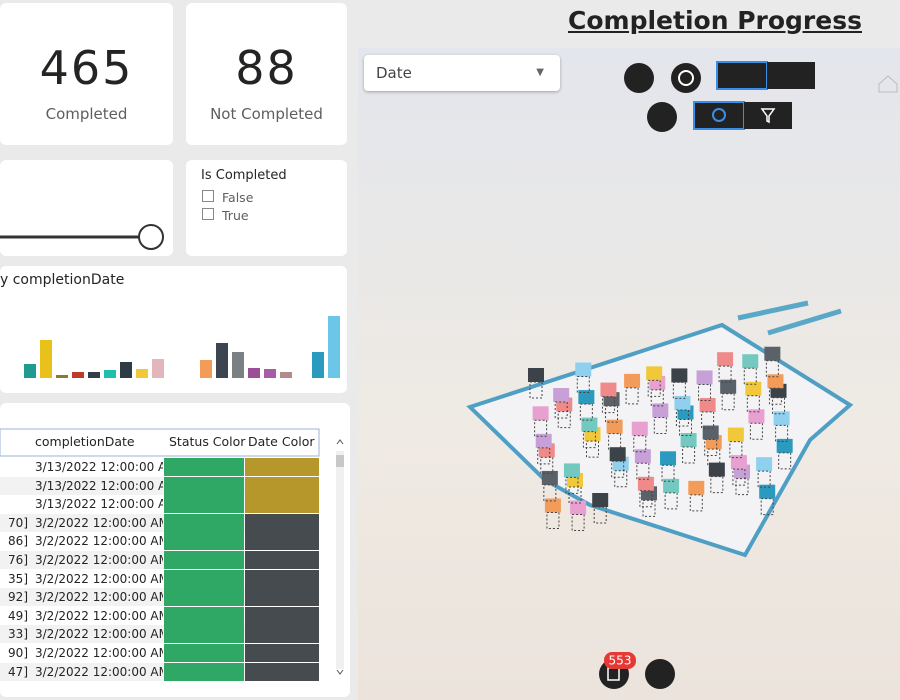 This screenshot has height=700, width=900. I want to click on filter-card: Is Completed False True, so click(266, 208).